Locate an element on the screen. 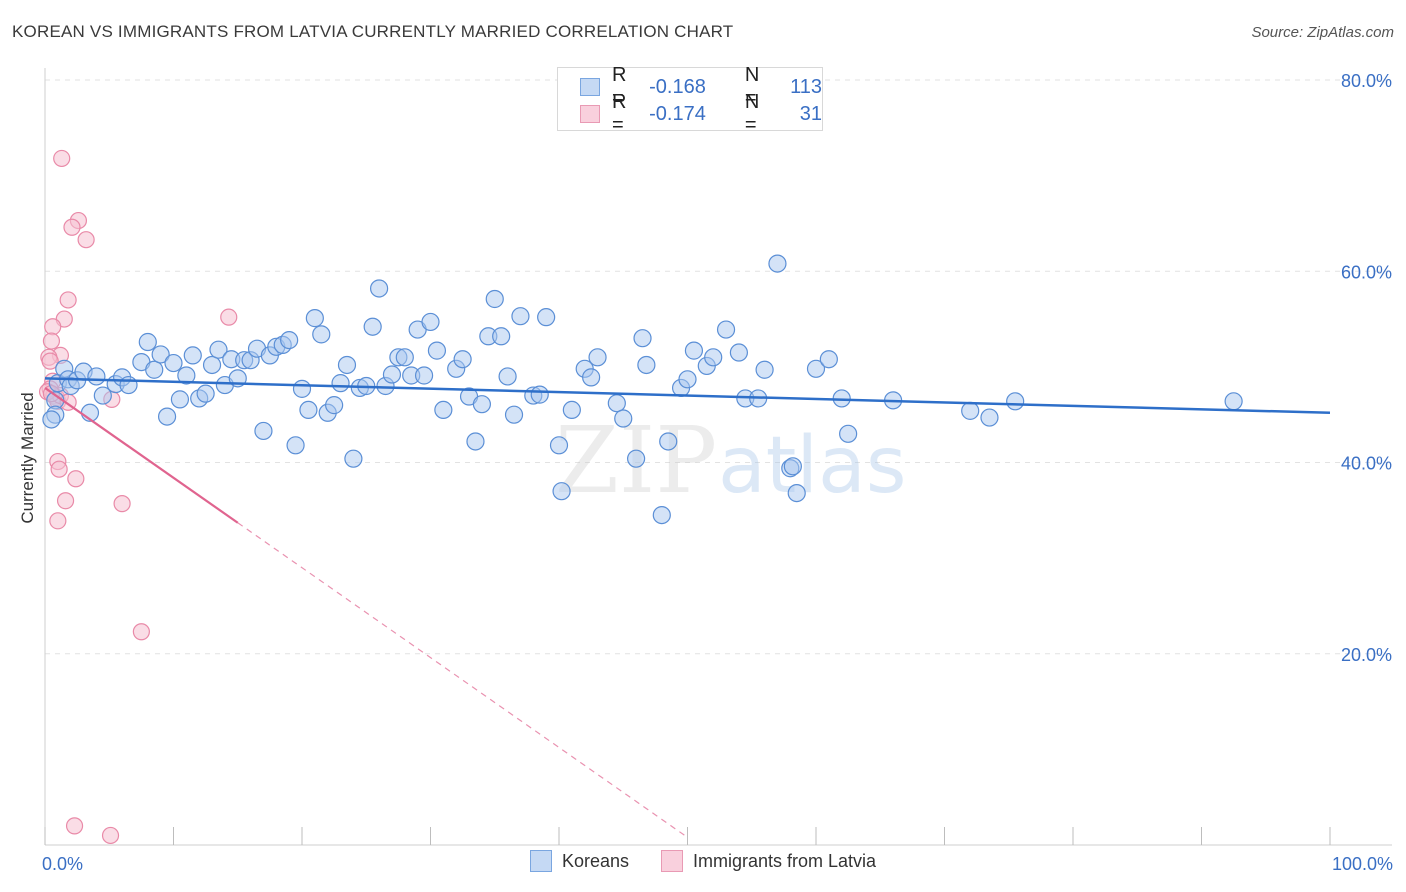 The width and height of the screenshot is (1406, 892). watermark: ZIP atlas is located at coordinates (731, 460).